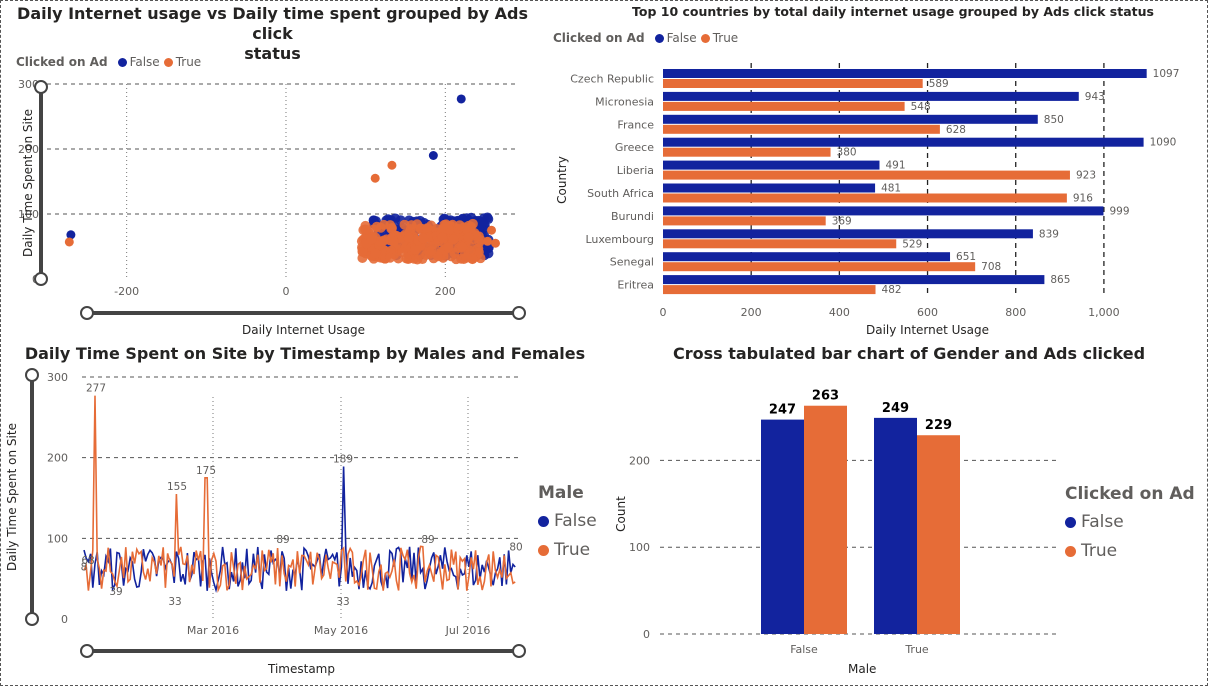  What do you see at coordinates (1130, 551) in the screenshot?
I see `gender-column-legend-true: True` at bounding box center [1130, 551].